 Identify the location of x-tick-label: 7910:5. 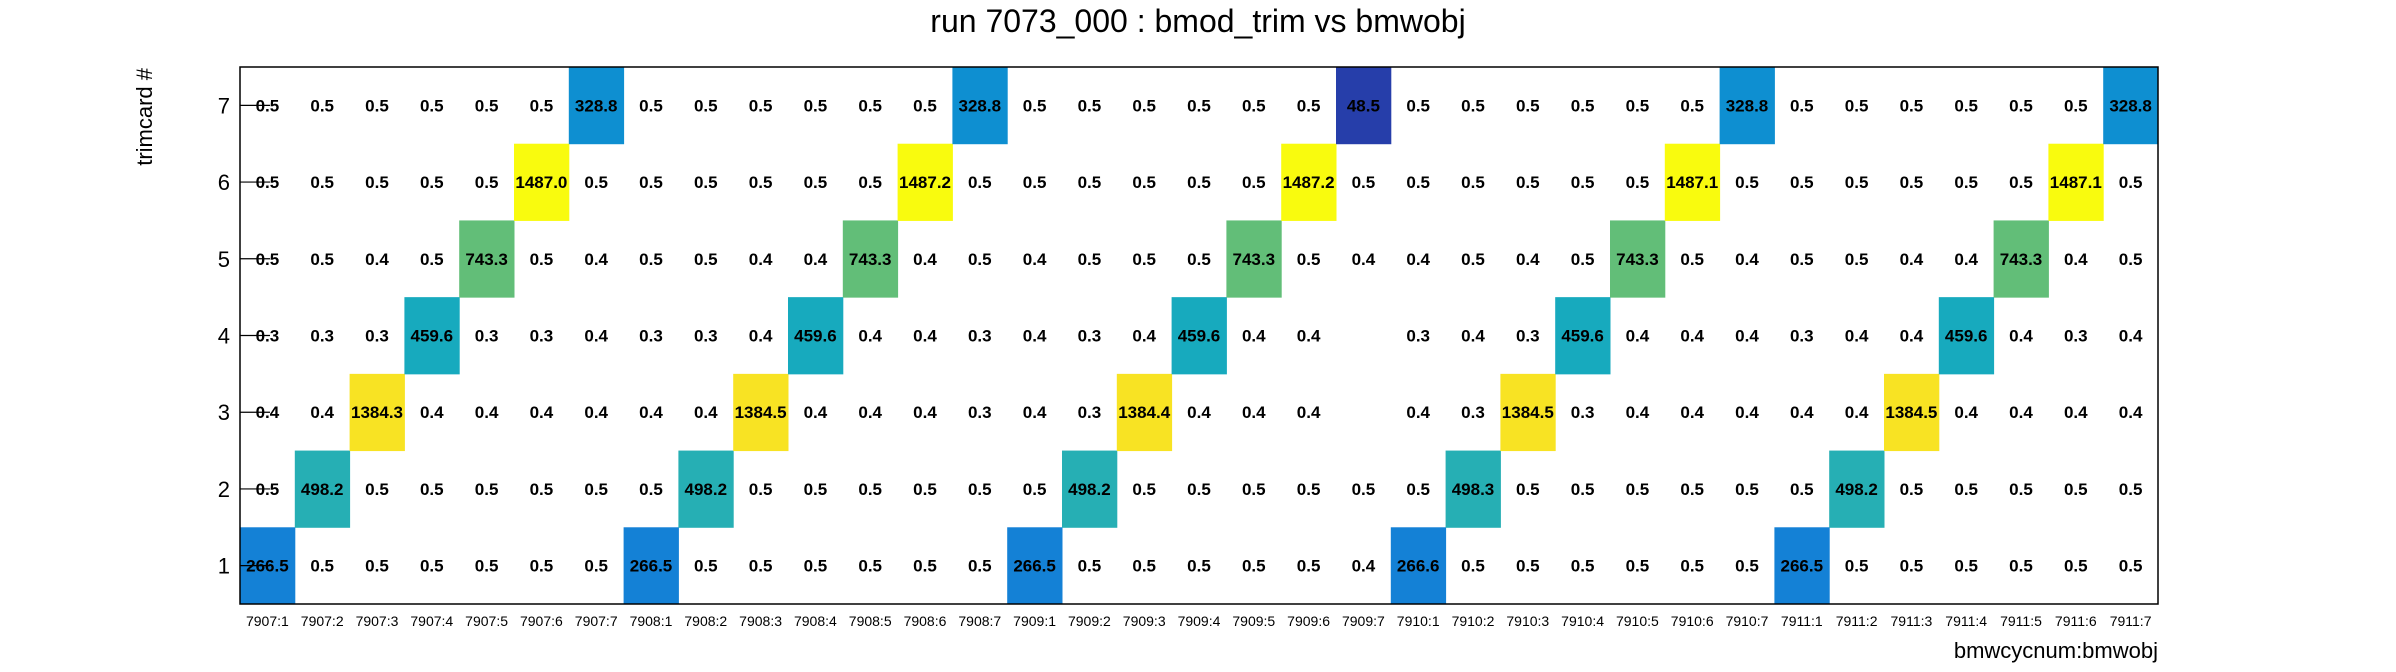
(1637, 621).